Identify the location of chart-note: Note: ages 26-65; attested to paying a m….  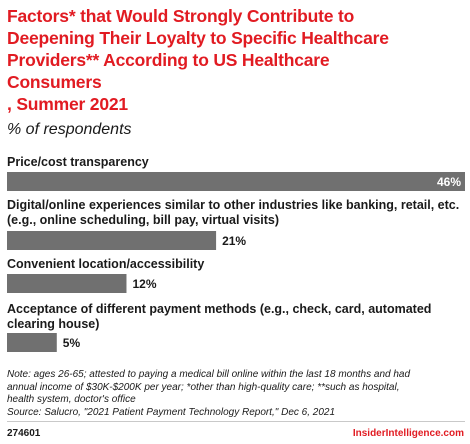
(236, 394).